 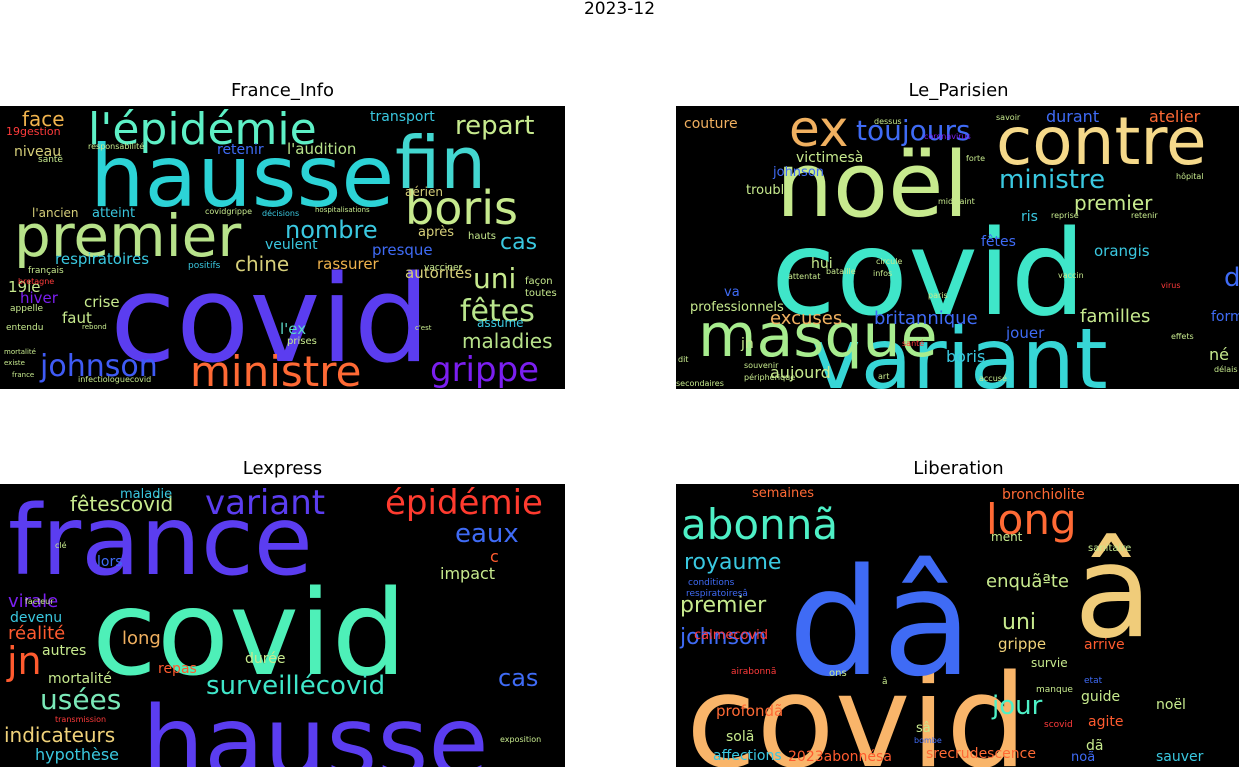 I want to click on wordcloud-word: autres, so click(x=64, y=651).